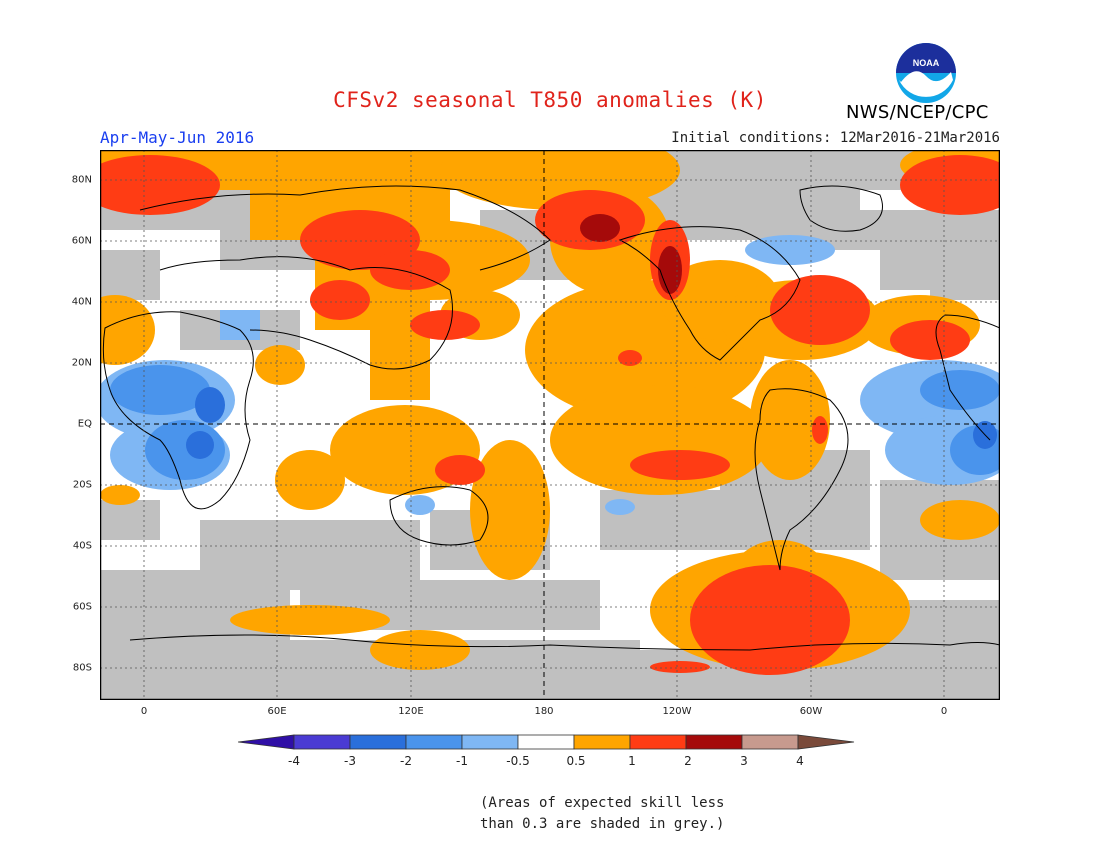 Image resolution: width=1100 pixels, height=850 pixels. What do you see at coordinates (81, 363) in the screenshot?
I see `lat-label-20n: 20N` at bounding box center [81, 363].